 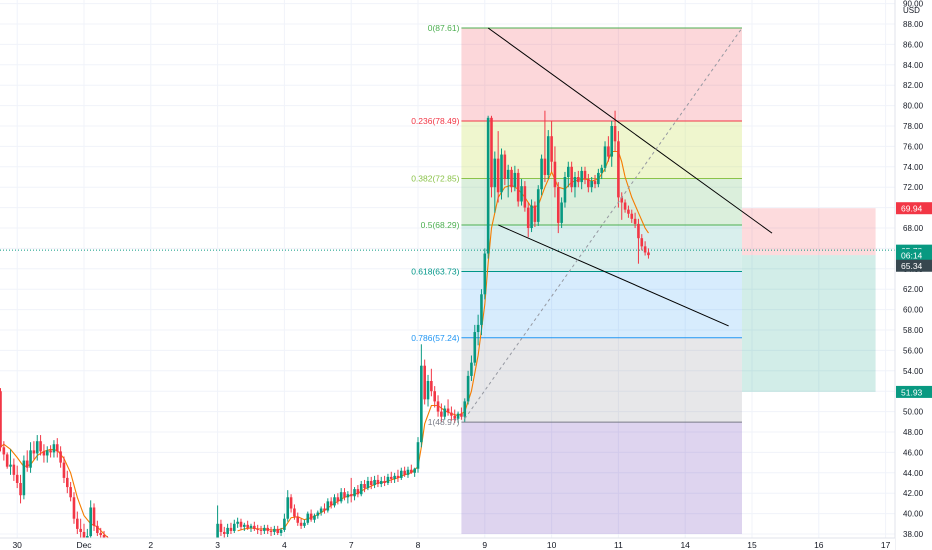 I want to click on price-tick-label: 90.00, so click(x=913, y=4).